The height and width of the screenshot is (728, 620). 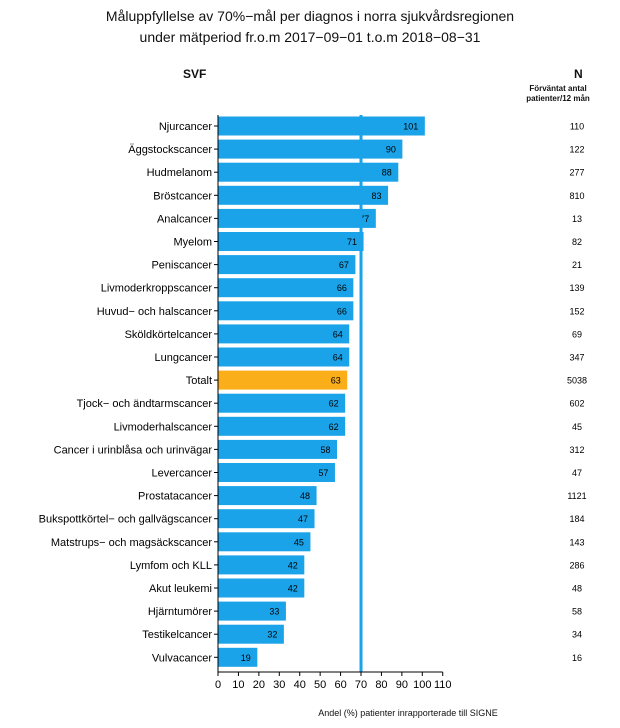 What do you see at coordinates (218, 685) in the screenshot?
I see `x-tick-label: 0` at bounding box center [218, 685].